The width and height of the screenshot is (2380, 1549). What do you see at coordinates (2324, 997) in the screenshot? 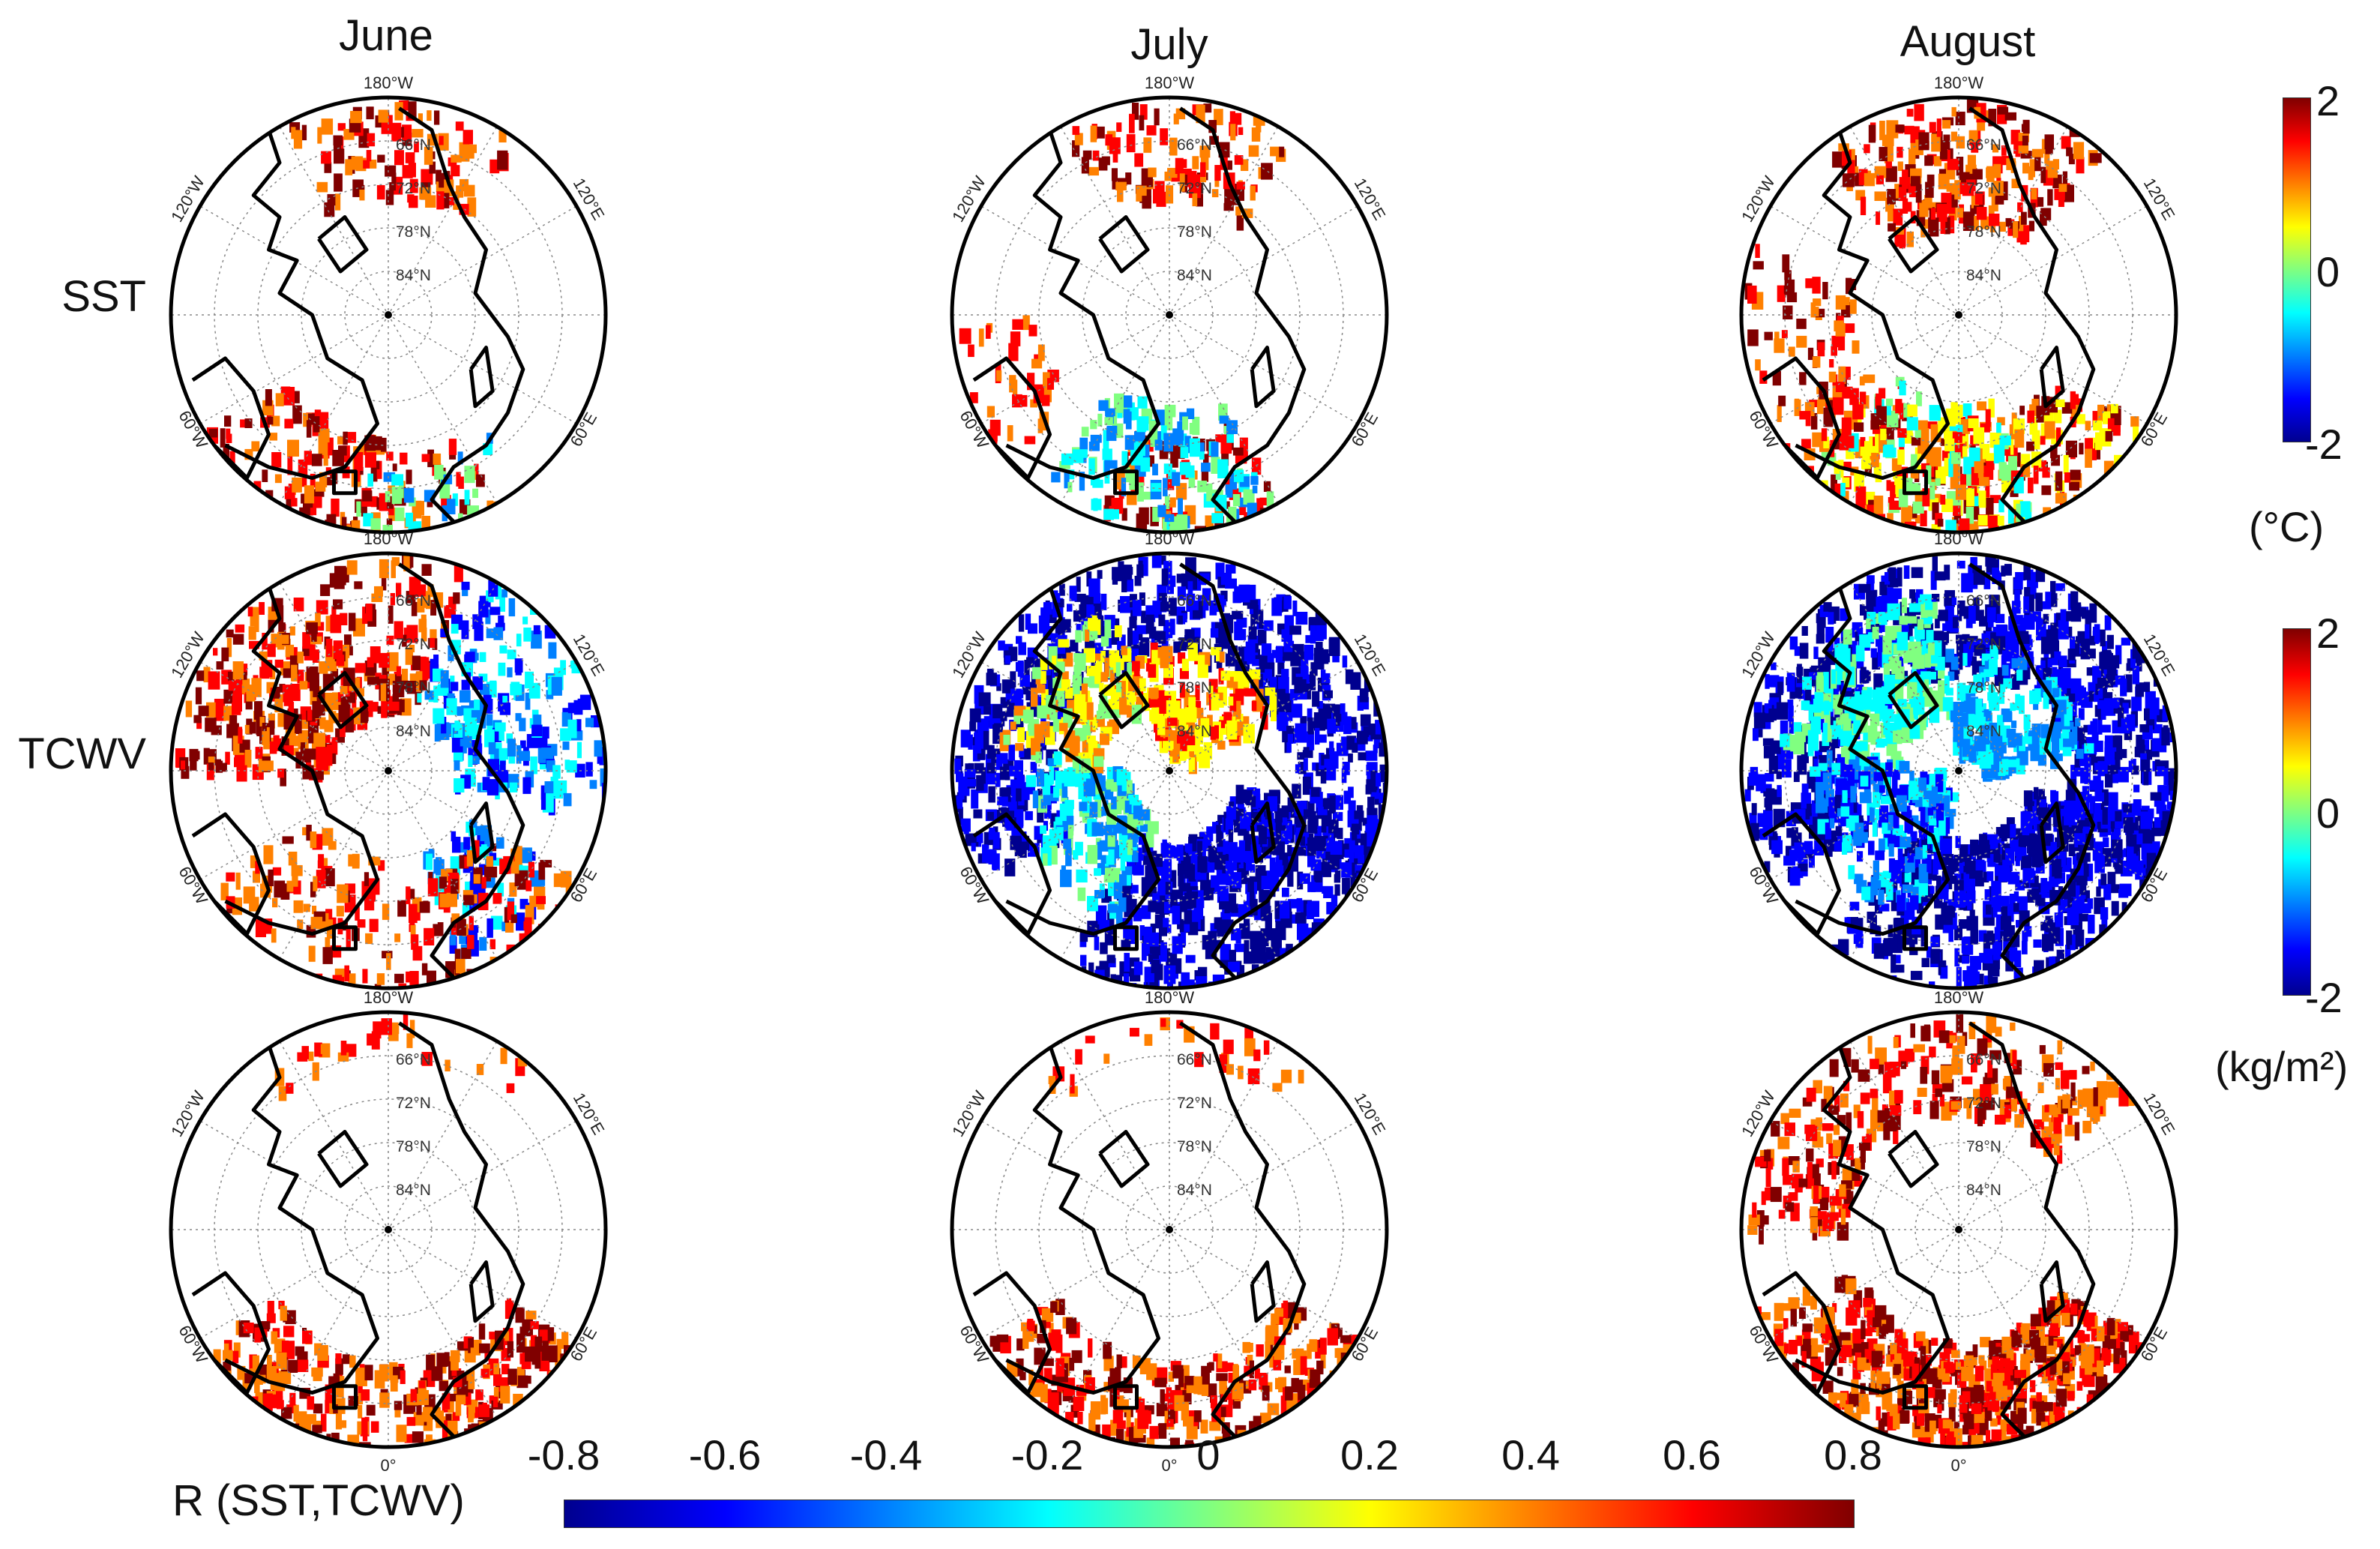
I see `tcwv-colorbar-min: -2` at bounding box center [2324, 997].